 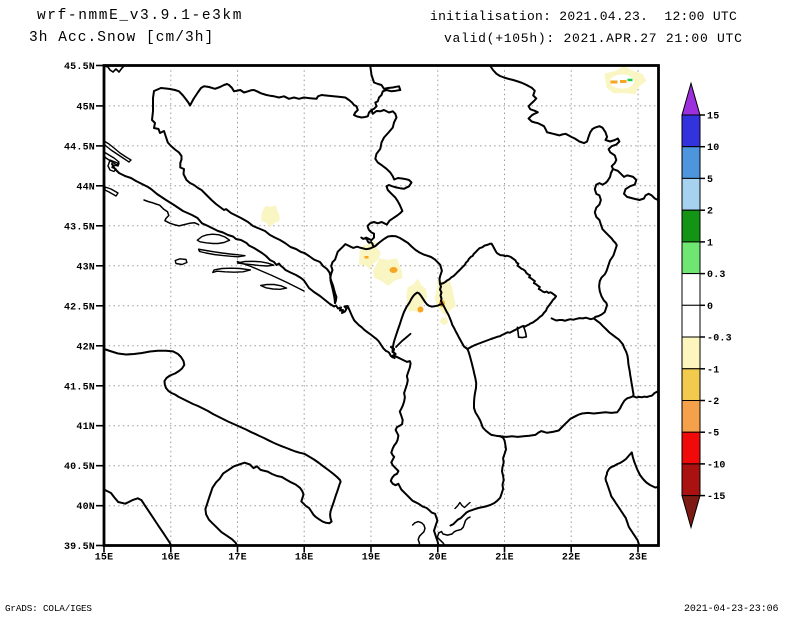 What do you see at coordinates (85, 427) in the screenshot?
I see `svg-text: 41N` at bounding box center [85, 427].